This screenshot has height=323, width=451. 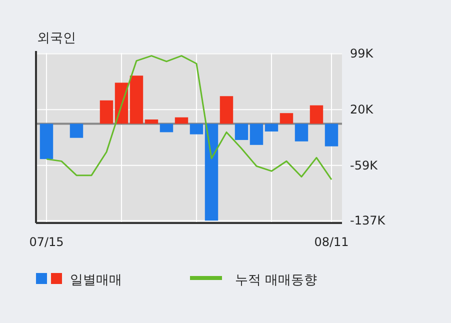 What do you see at coordinates (362, 109) in the screenshot?
I see `y-tick-label: 20K` at bounding box center [362, 109].